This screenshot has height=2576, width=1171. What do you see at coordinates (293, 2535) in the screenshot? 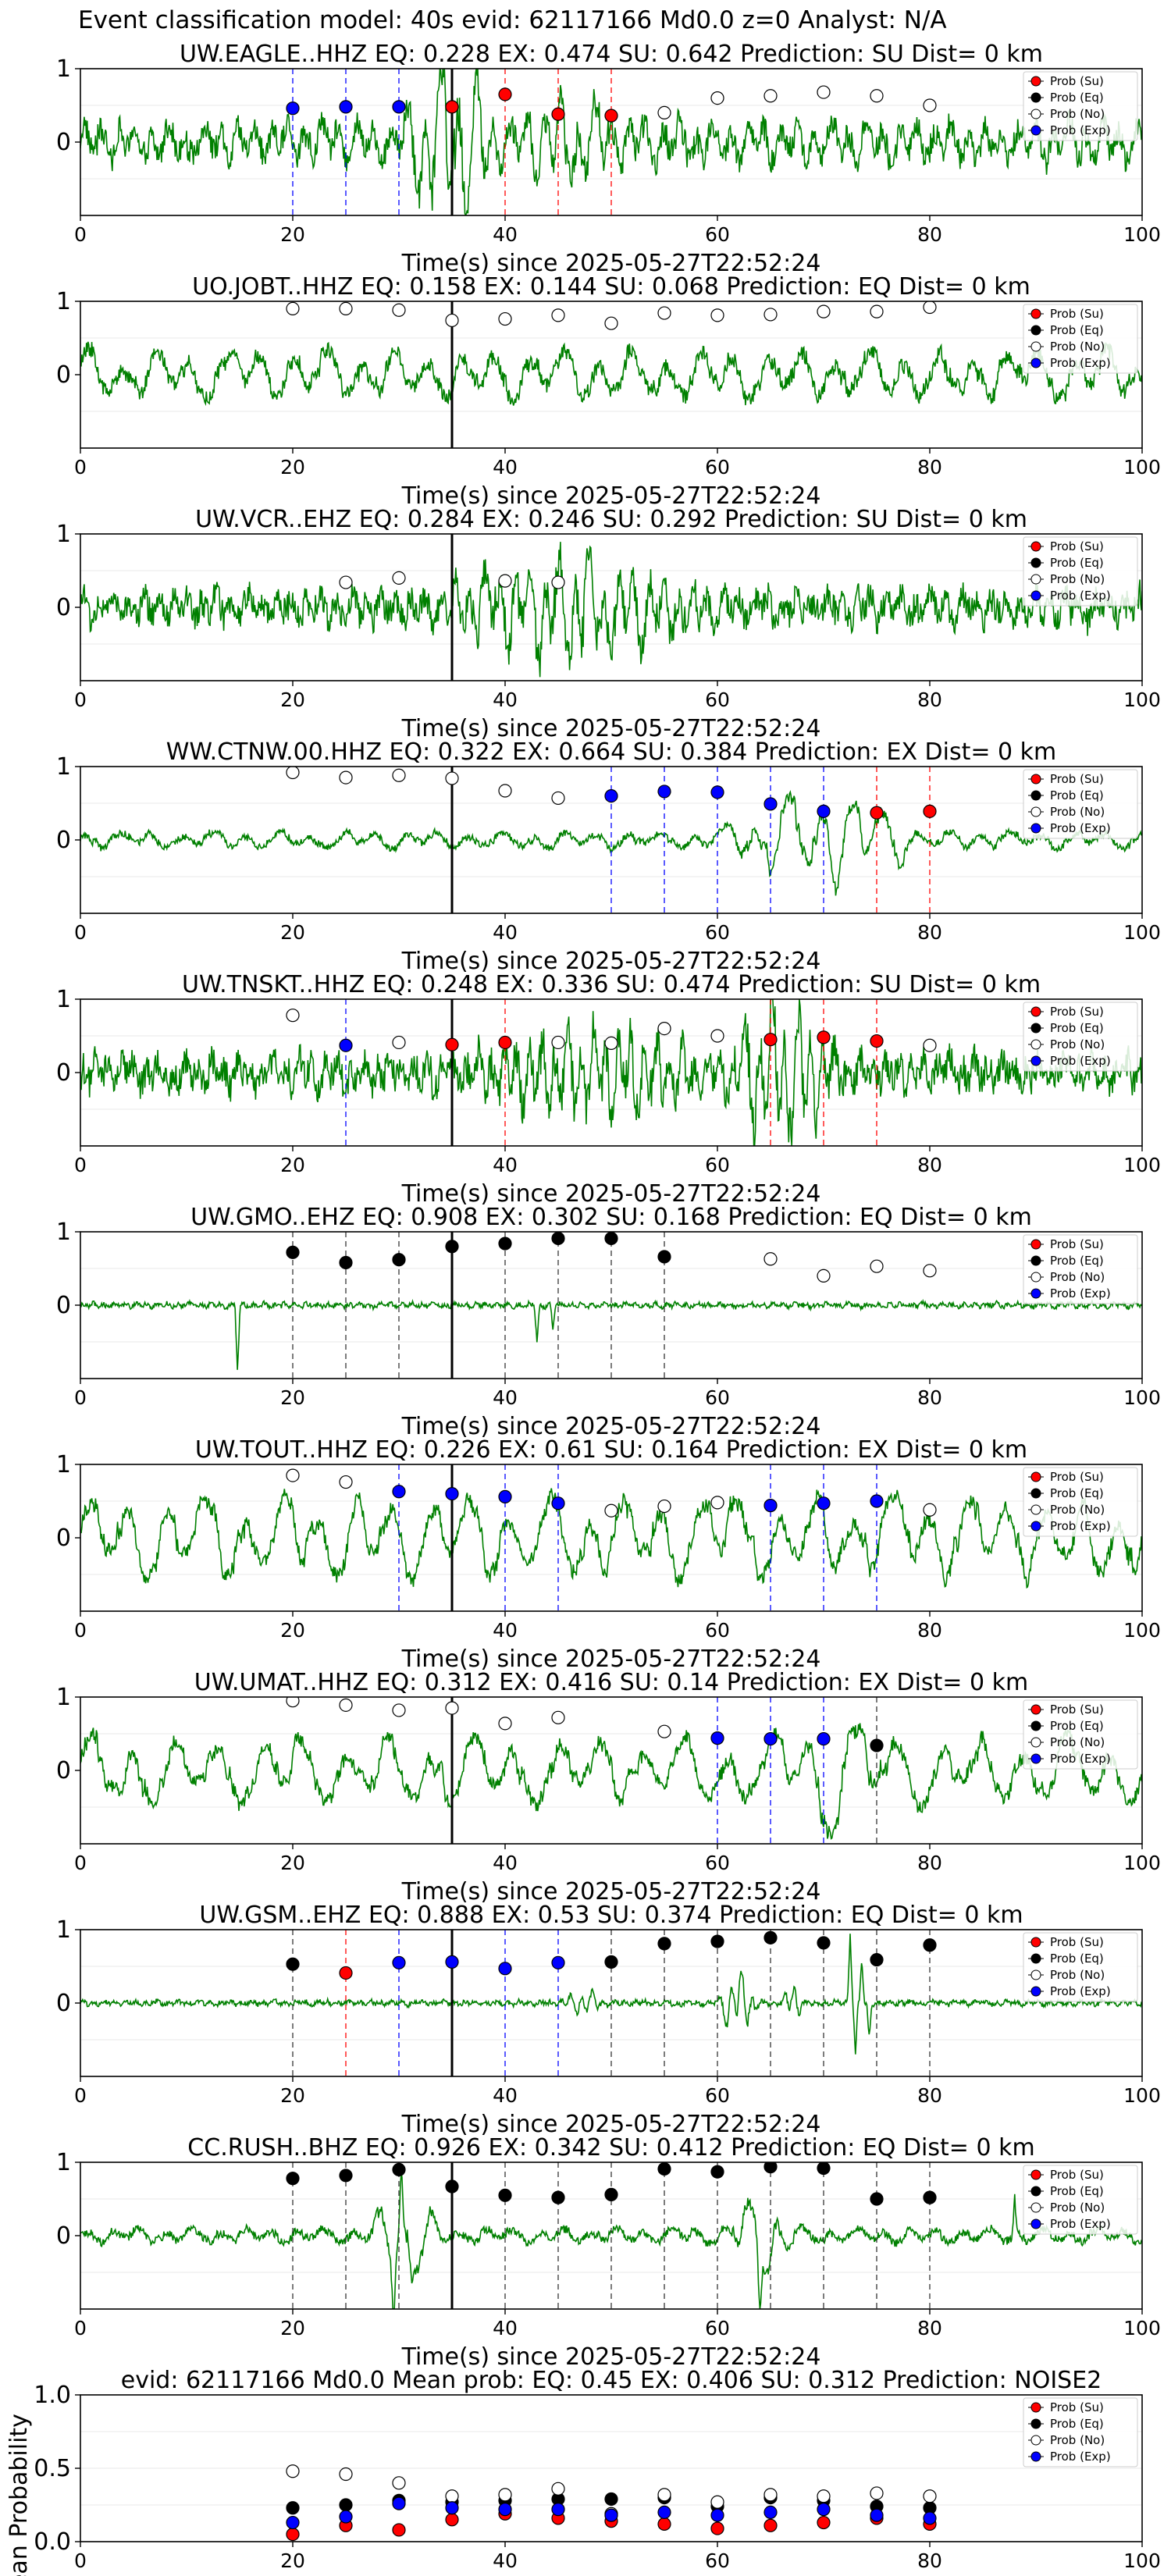
I see `mean-prob-marker-su` at bounding box center [293, 2535].